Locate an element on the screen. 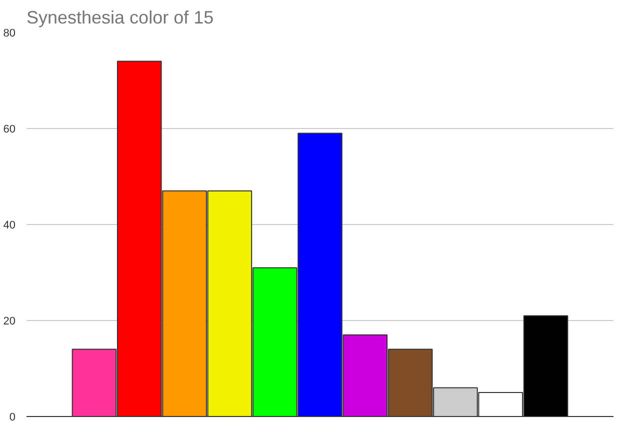 This screenshot has height=422, width=621. y-tick-label: 0 is located at coordinates (12, 417).